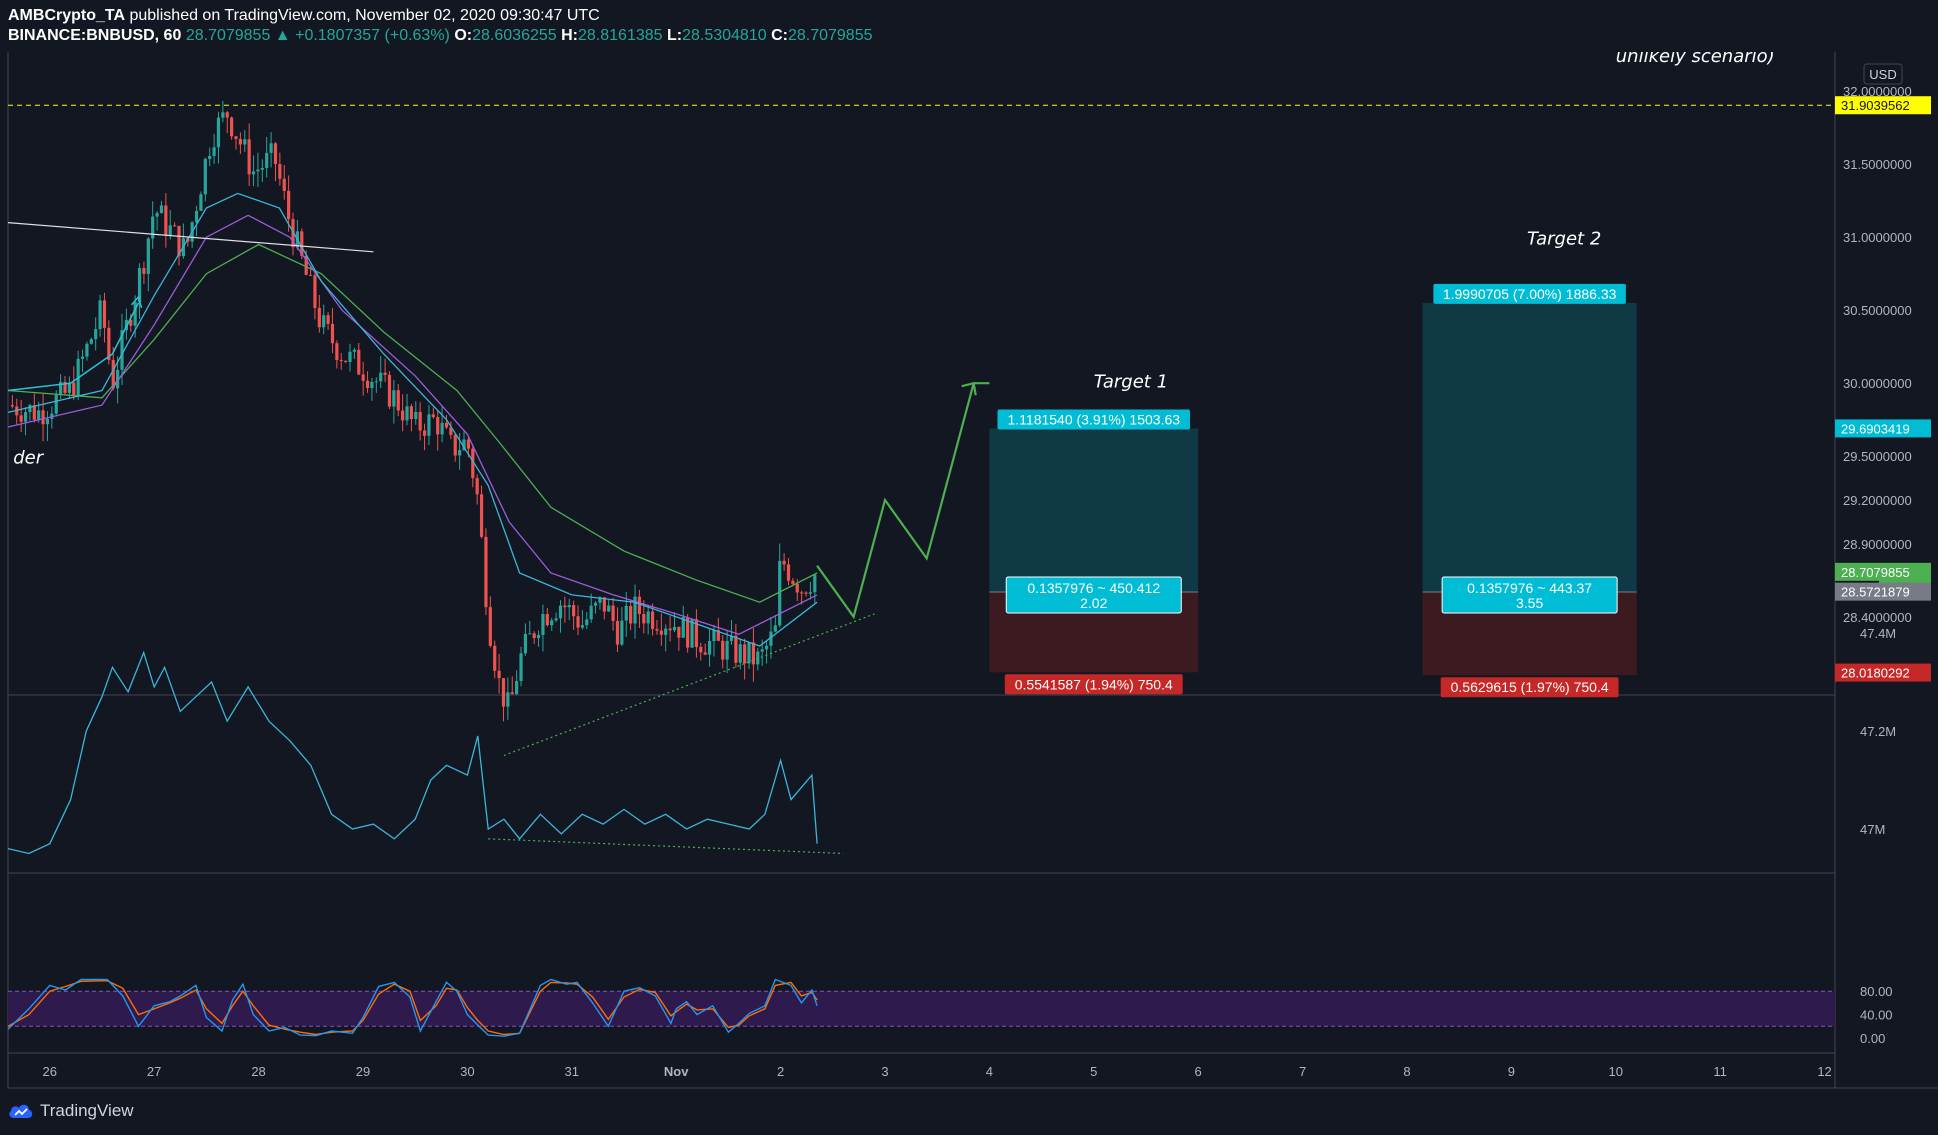 The image size is (1938, 1135). I want to click on symbol-label: BINANCE:BNBUSD, 60, so click(95, 35).